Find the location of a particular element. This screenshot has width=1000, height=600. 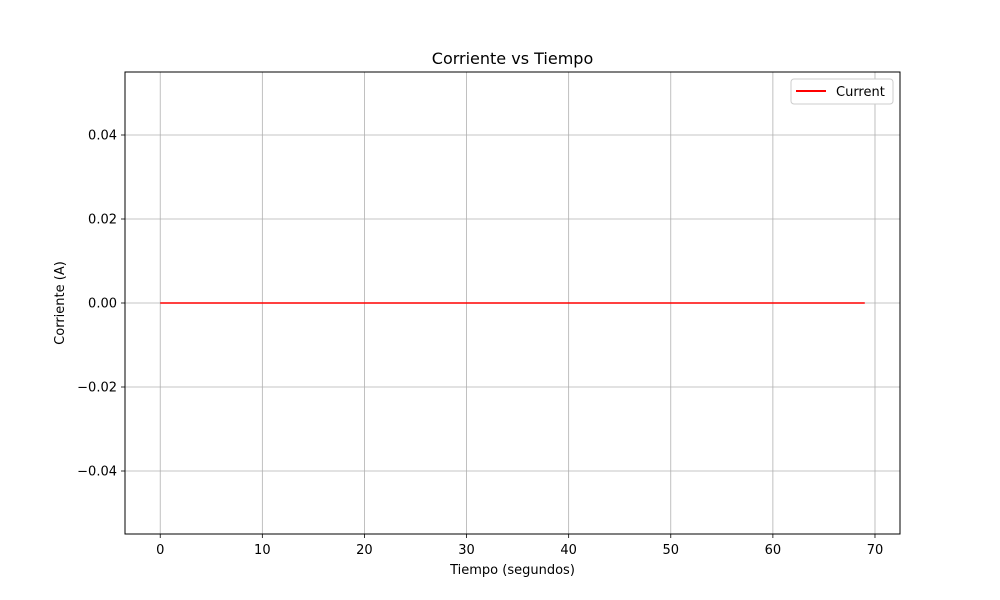

x-tick-label: 10 is located at coordinates (262, 550).